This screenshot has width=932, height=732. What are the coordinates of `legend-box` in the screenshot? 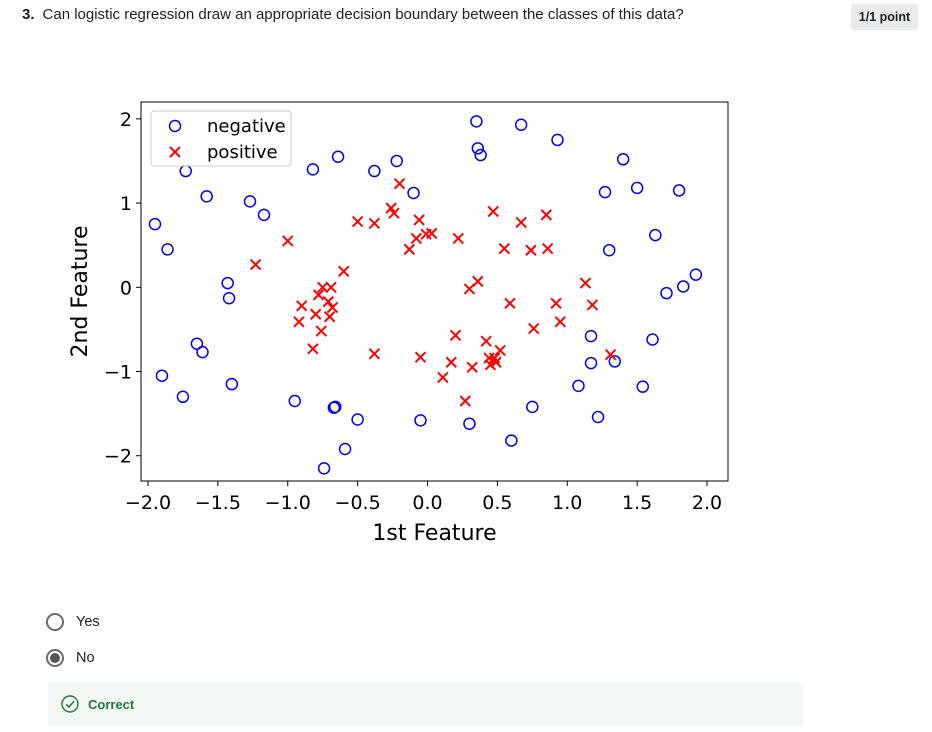 It's located at (221, 138).